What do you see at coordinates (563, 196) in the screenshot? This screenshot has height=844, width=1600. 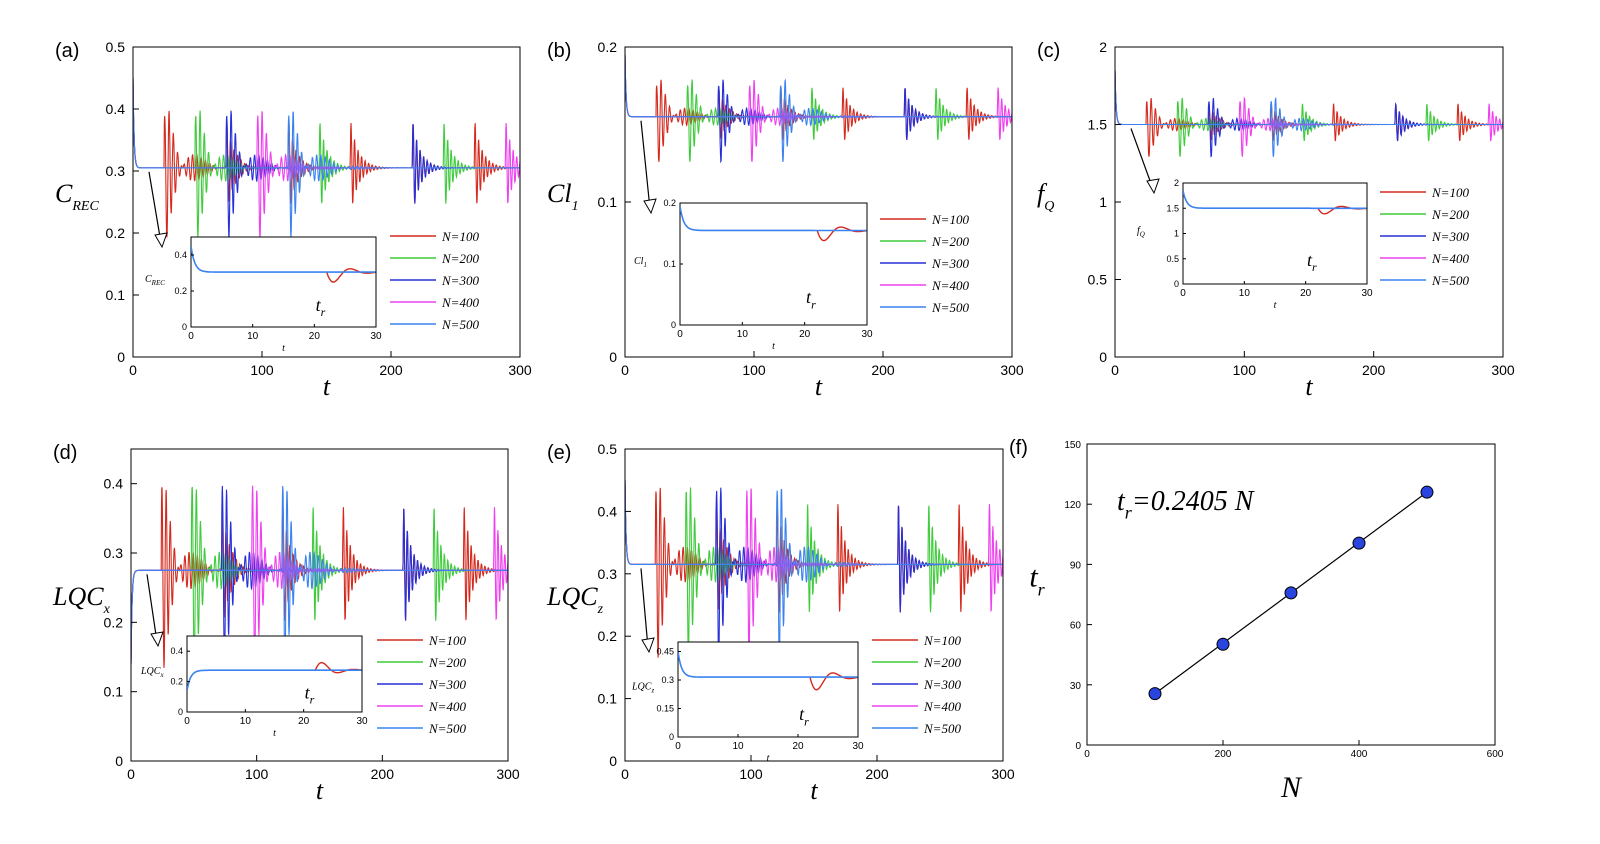 I see `y-axis-label: Cl1` at bounding box center [563, 196].